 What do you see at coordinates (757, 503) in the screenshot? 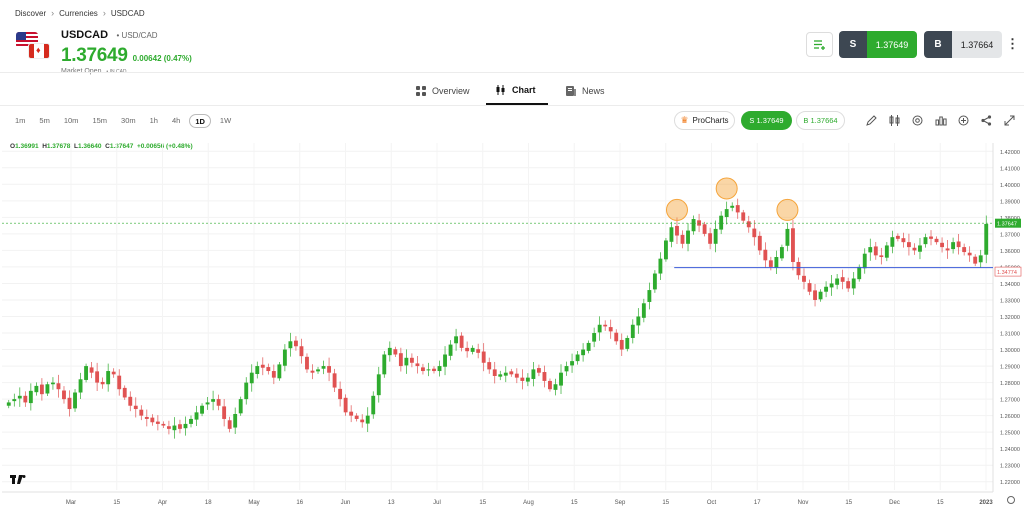
I see `x-tick-label: 17` at bounding box center [757, 503].